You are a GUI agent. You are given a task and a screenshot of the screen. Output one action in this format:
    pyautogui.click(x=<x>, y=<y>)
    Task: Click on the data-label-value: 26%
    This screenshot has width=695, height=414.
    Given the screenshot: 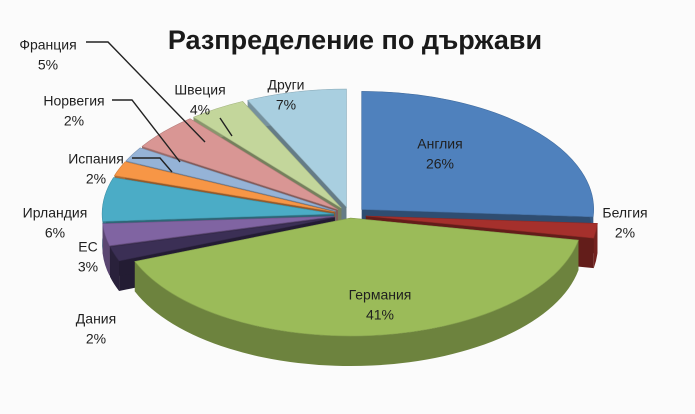 What is the action you would take?
    pyautogui.click(x=440, y=164)
    